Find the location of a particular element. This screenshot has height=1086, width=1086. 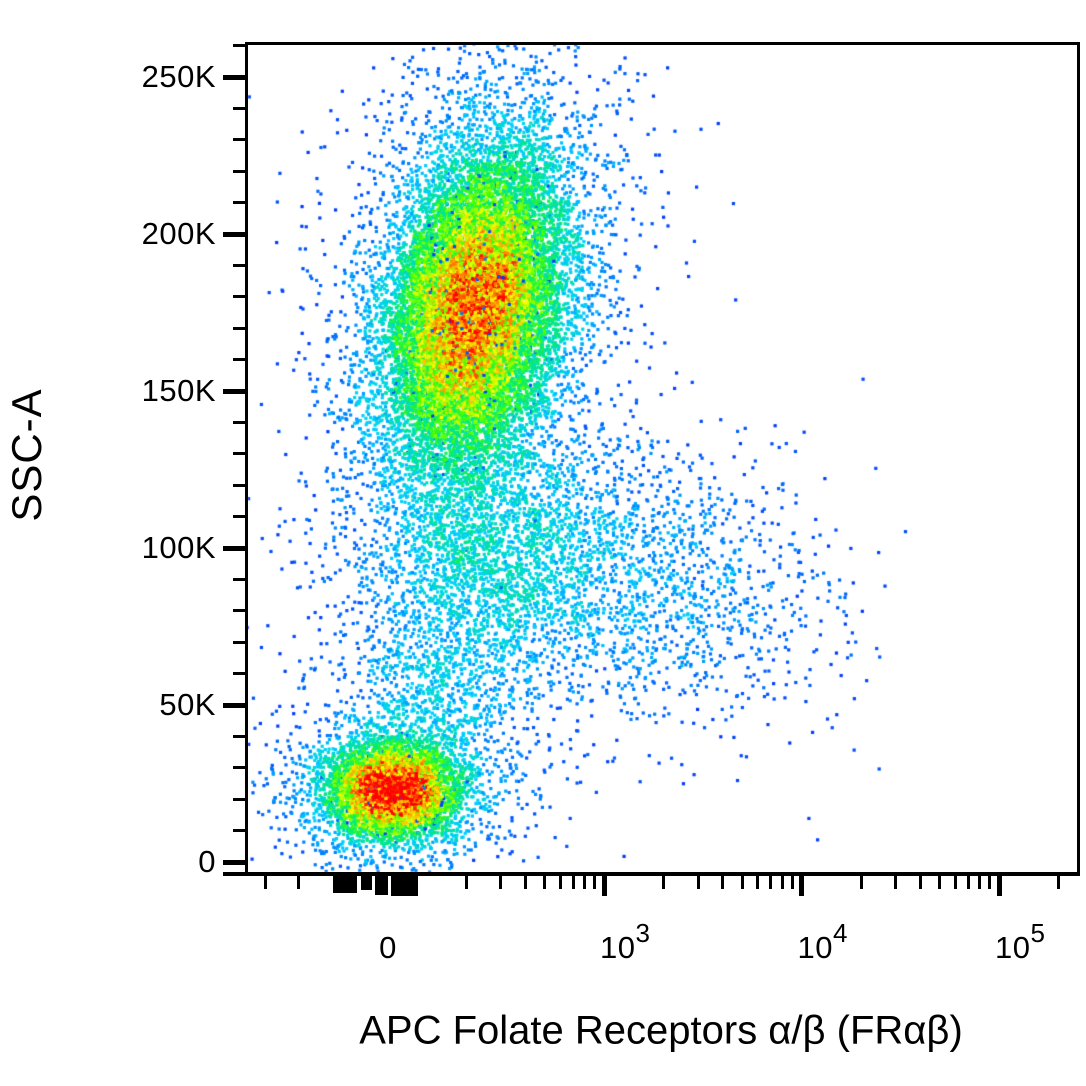

x-axis-line is located at coordinates (651, 874).